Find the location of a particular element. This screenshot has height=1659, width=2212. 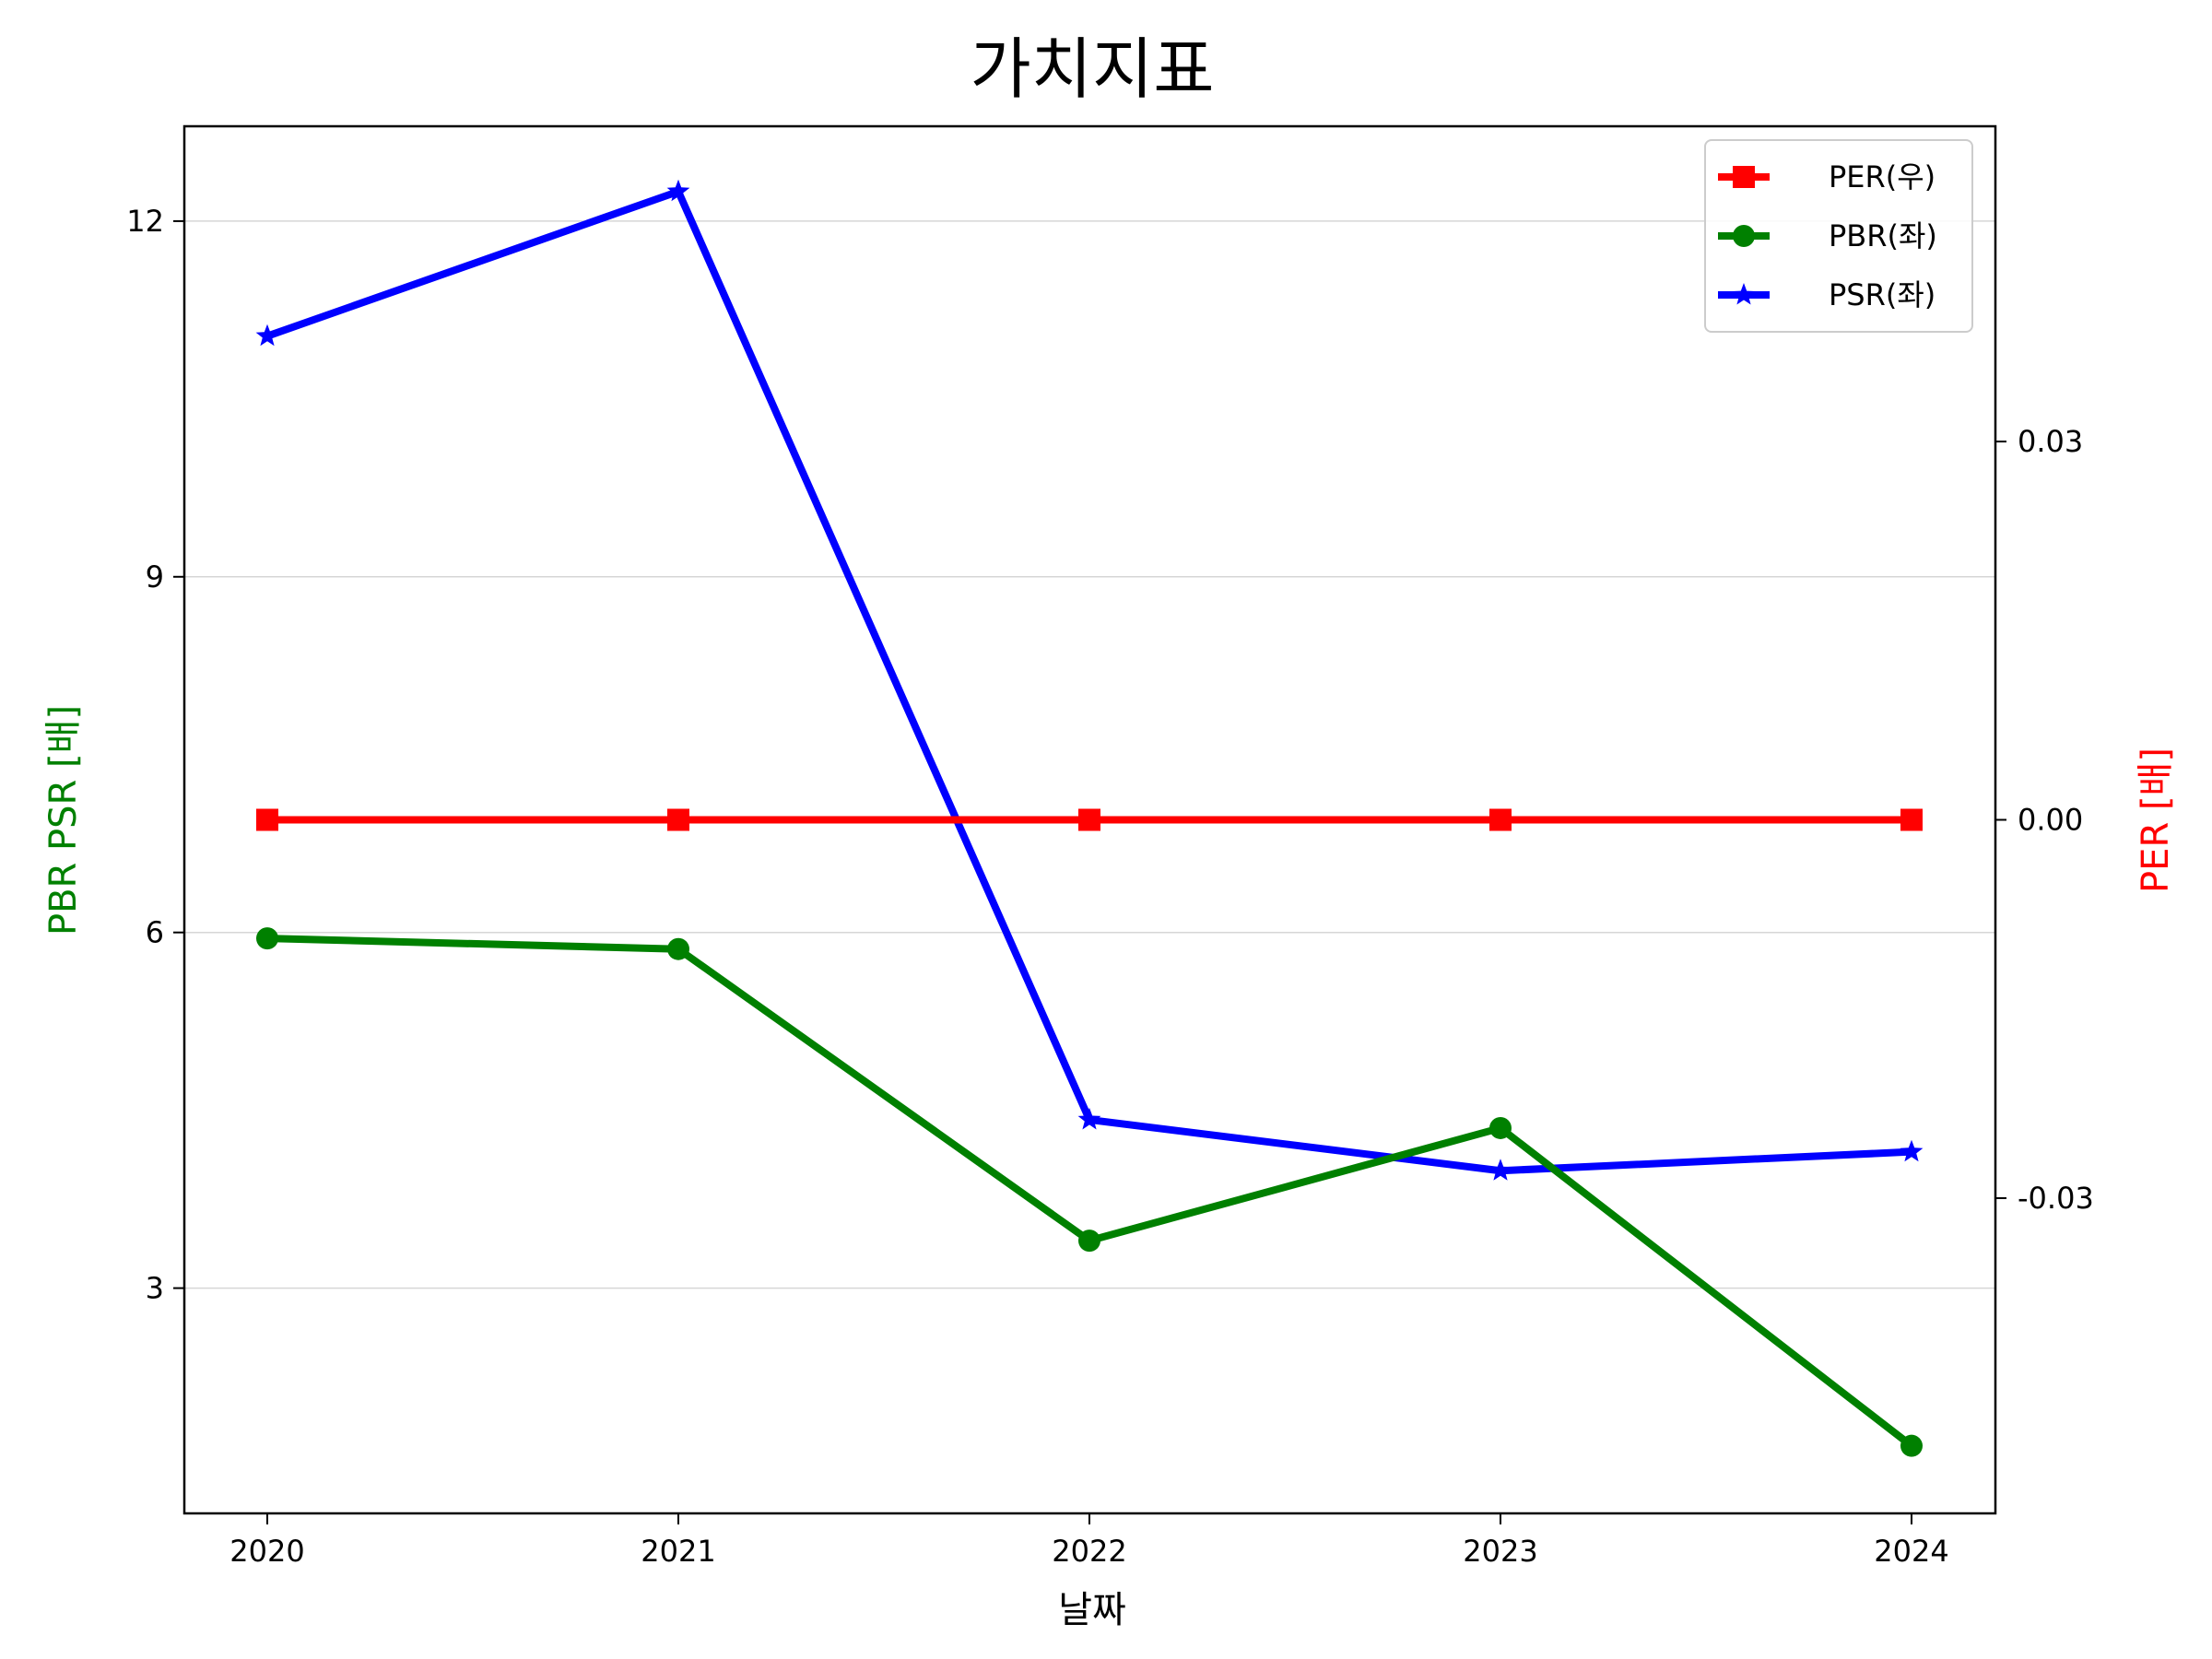

y-axis-left: 3 6 9 12 is located at coordinates (155, 755).